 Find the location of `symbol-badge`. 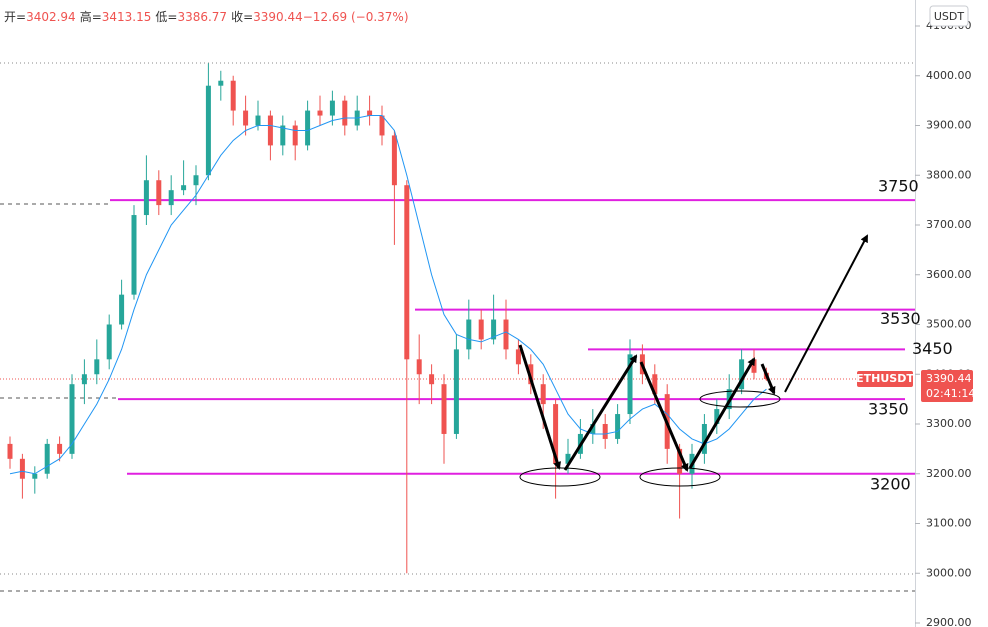

symbol-badge is located at coordinates (885, 379).